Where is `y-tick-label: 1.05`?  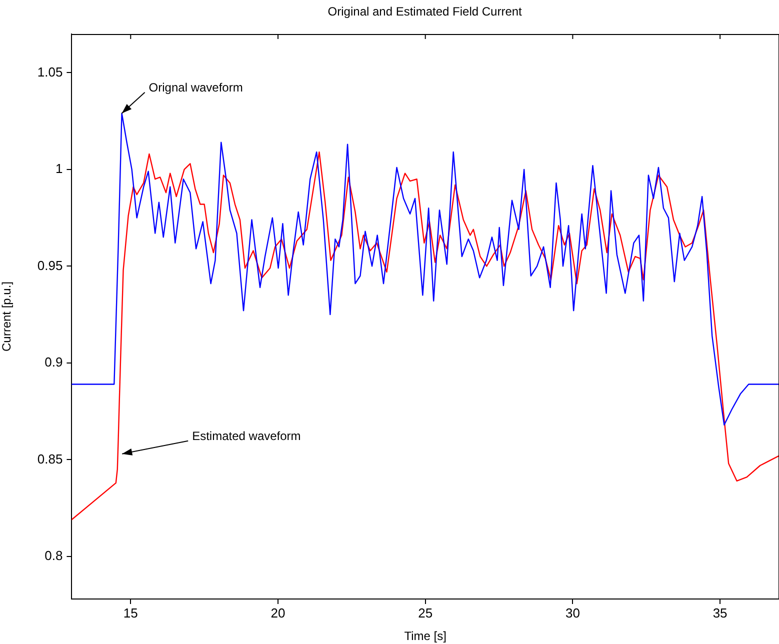 y-tick-label: 1.05 is located at coordinates (50, 72).